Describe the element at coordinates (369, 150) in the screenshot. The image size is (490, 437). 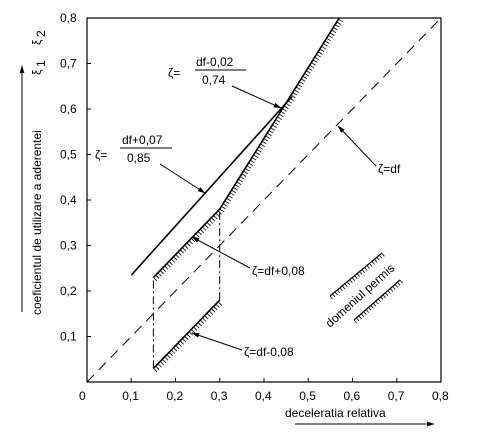
I see `annotation-diag: ζ=df` at that location.